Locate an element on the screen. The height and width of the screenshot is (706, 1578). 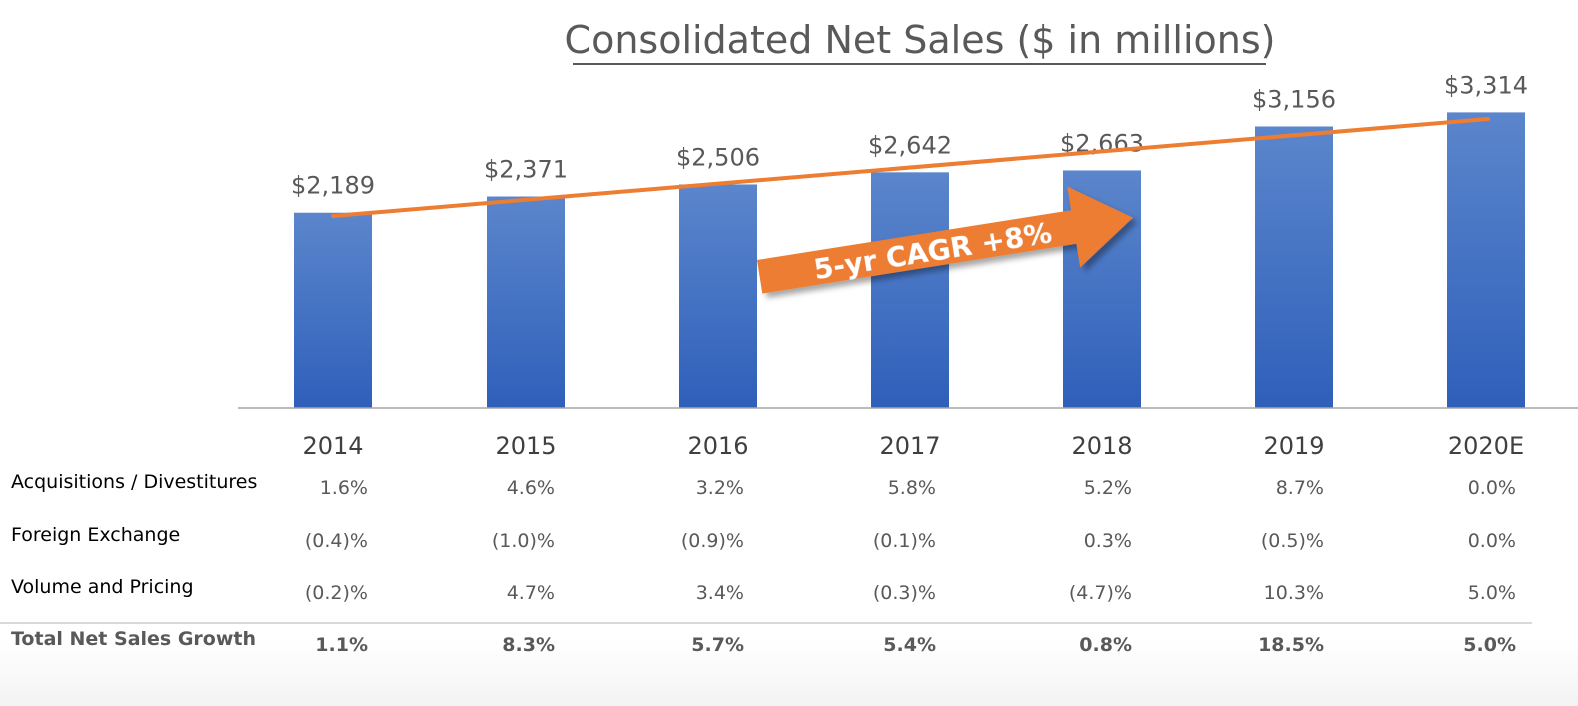
row-label-total-net-sales-growth: Total Net Sales Growth is located at coordinates (133, 639).